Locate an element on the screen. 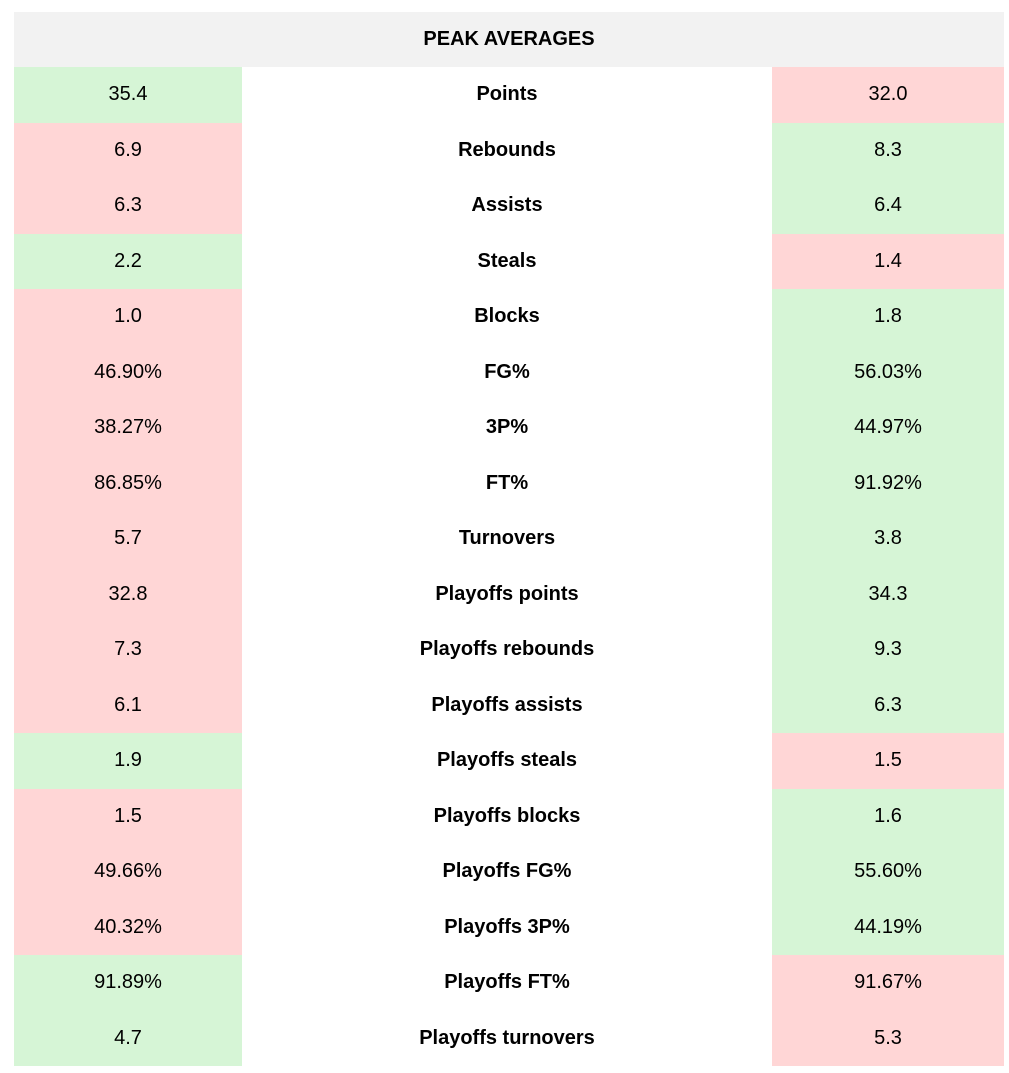  table-row: 1.9 Playoffs steals 1.5 is located at coordinates (509, 761).